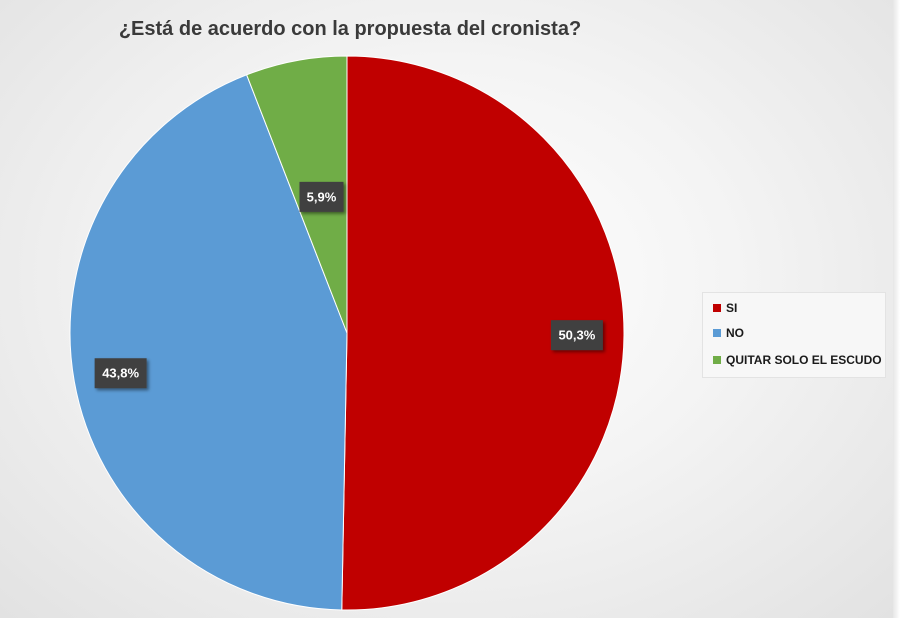 The image size is (900, 618). I want to click on legend-item-quitar: QUITAR SOLO EL ESCUDO, so click(797, 360).